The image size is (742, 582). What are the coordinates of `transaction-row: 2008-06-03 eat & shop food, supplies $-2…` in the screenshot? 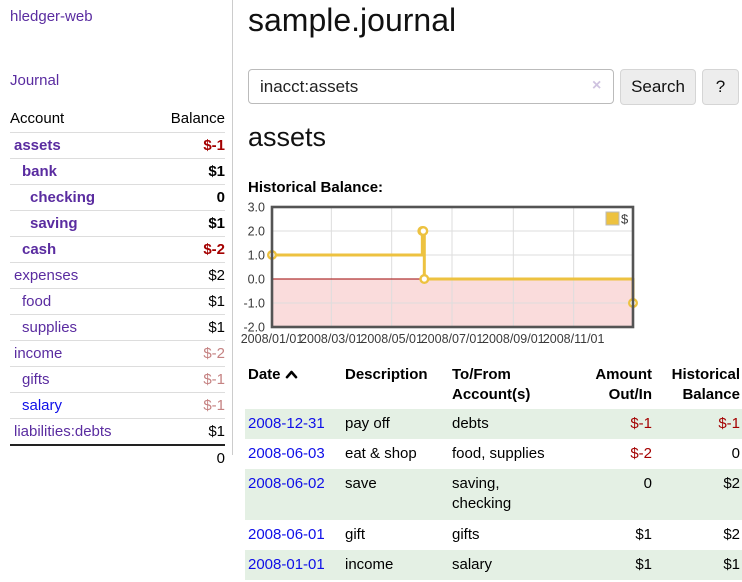 It's located at (493, 454).